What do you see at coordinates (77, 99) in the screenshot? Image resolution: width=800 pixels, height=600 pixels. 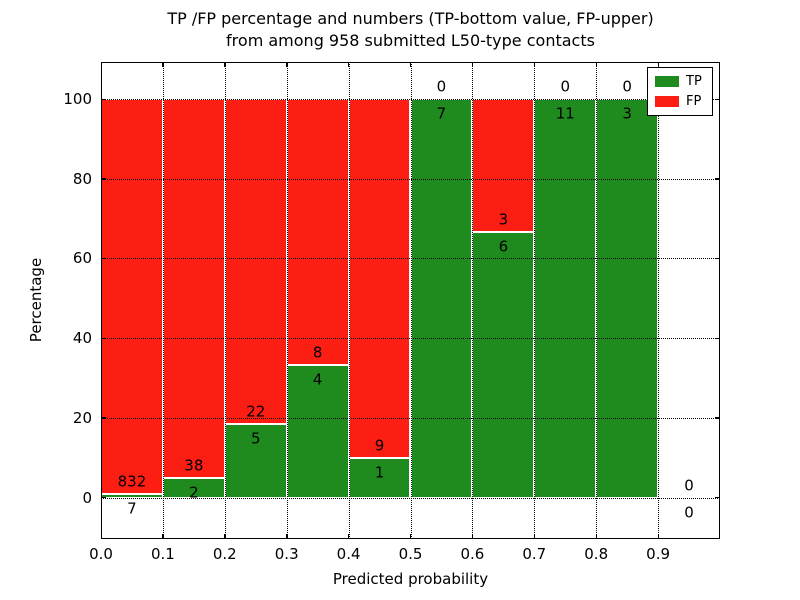 I see `y-tick-label: 100` at bounding box center [77, 99].